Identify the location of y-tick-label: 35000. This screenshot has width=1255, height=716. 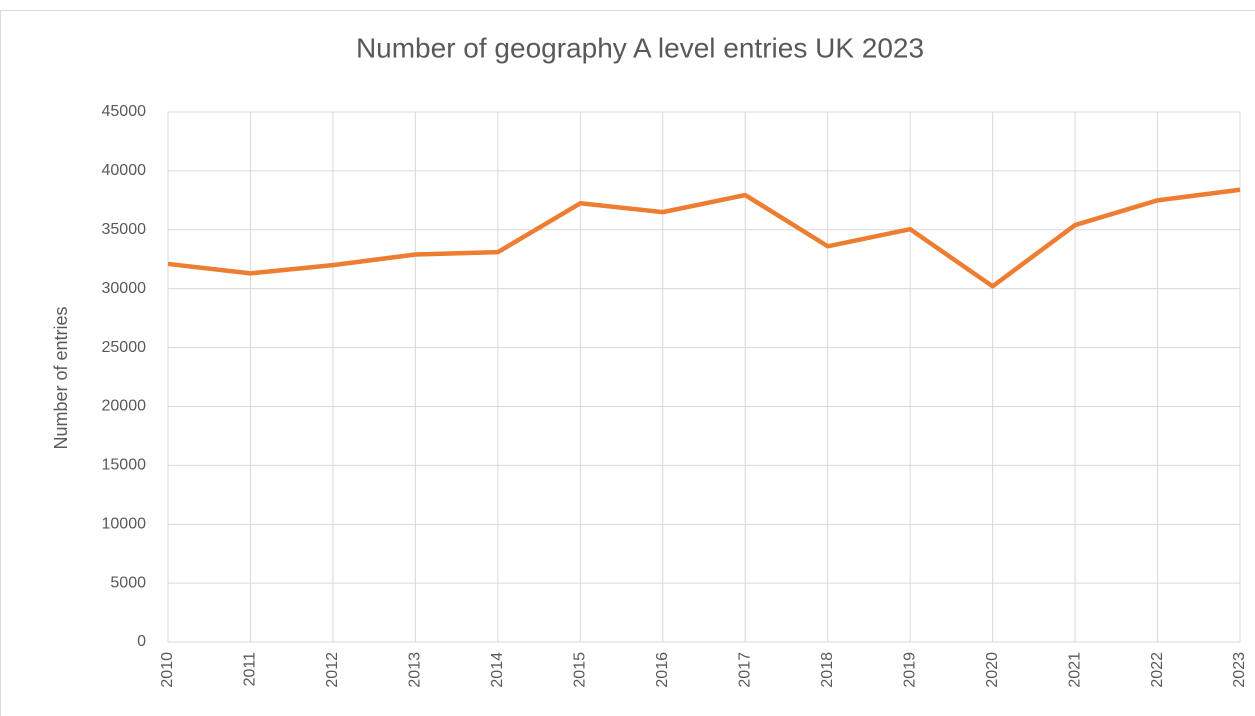
(124, 229).